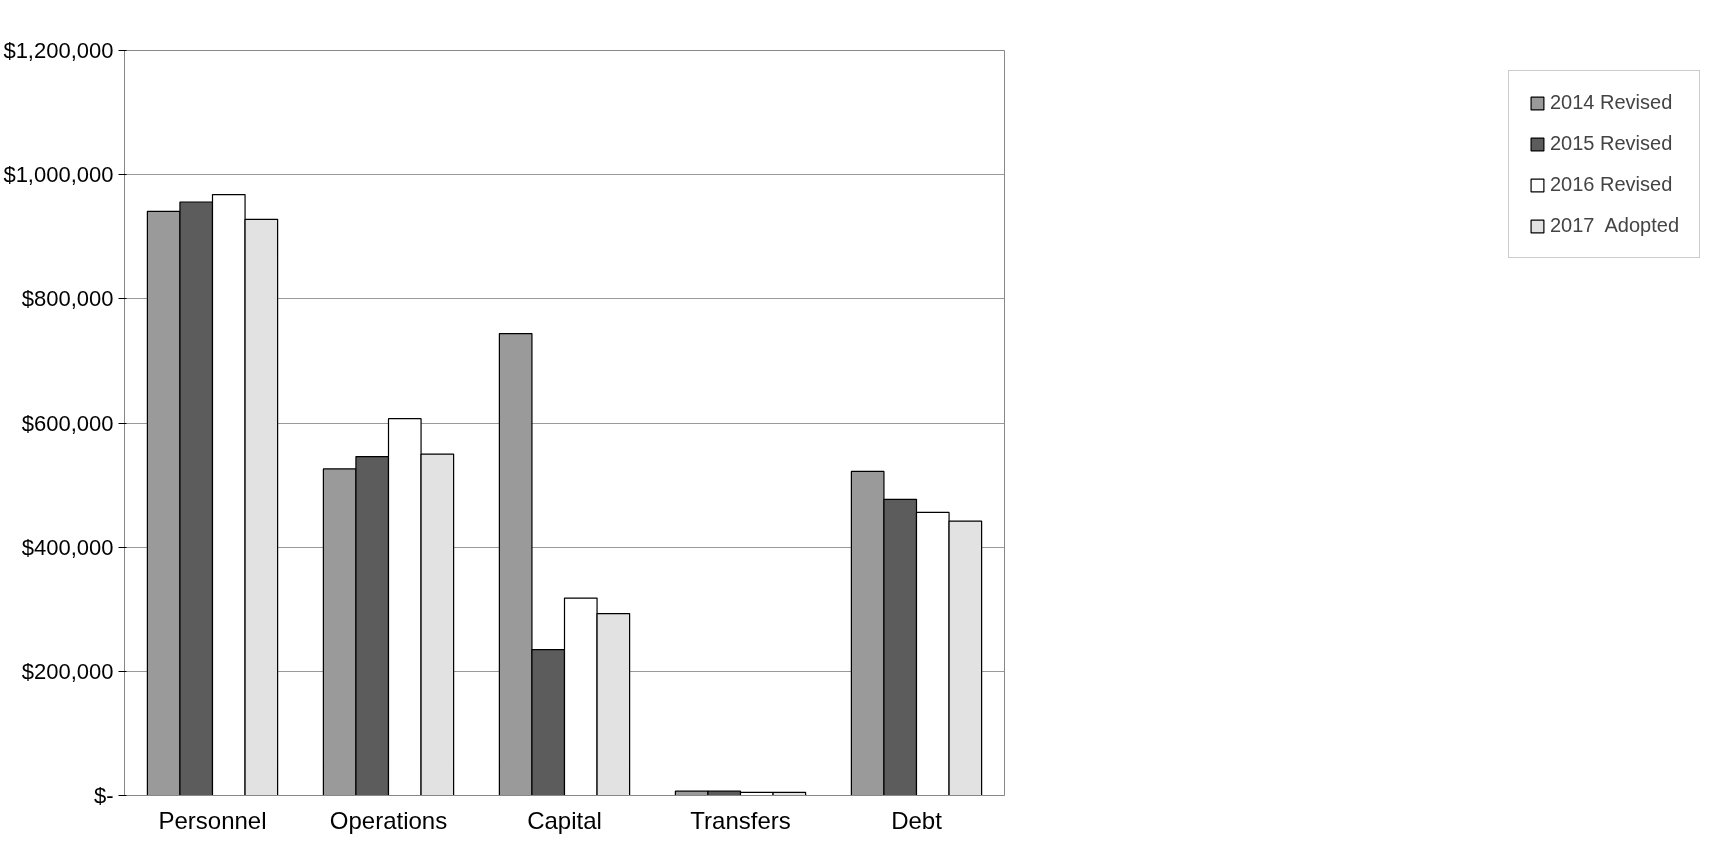 This screenshot has width=1727, height=853. I want to click on y-tick-label: $200,000, so click(67, 671).